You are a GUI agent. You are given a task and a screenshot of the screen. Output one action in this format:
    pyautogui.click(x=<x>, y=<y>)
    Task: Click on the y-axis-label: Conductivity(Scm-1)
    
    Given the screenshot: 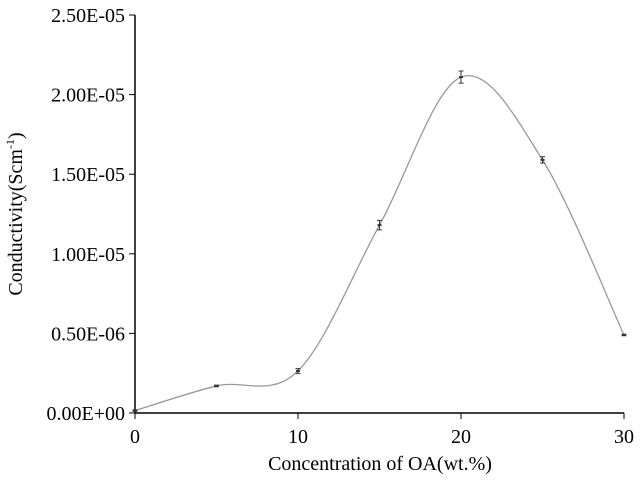 What is the action you would take?
    pyautogui.click(x=15, y=213)
    